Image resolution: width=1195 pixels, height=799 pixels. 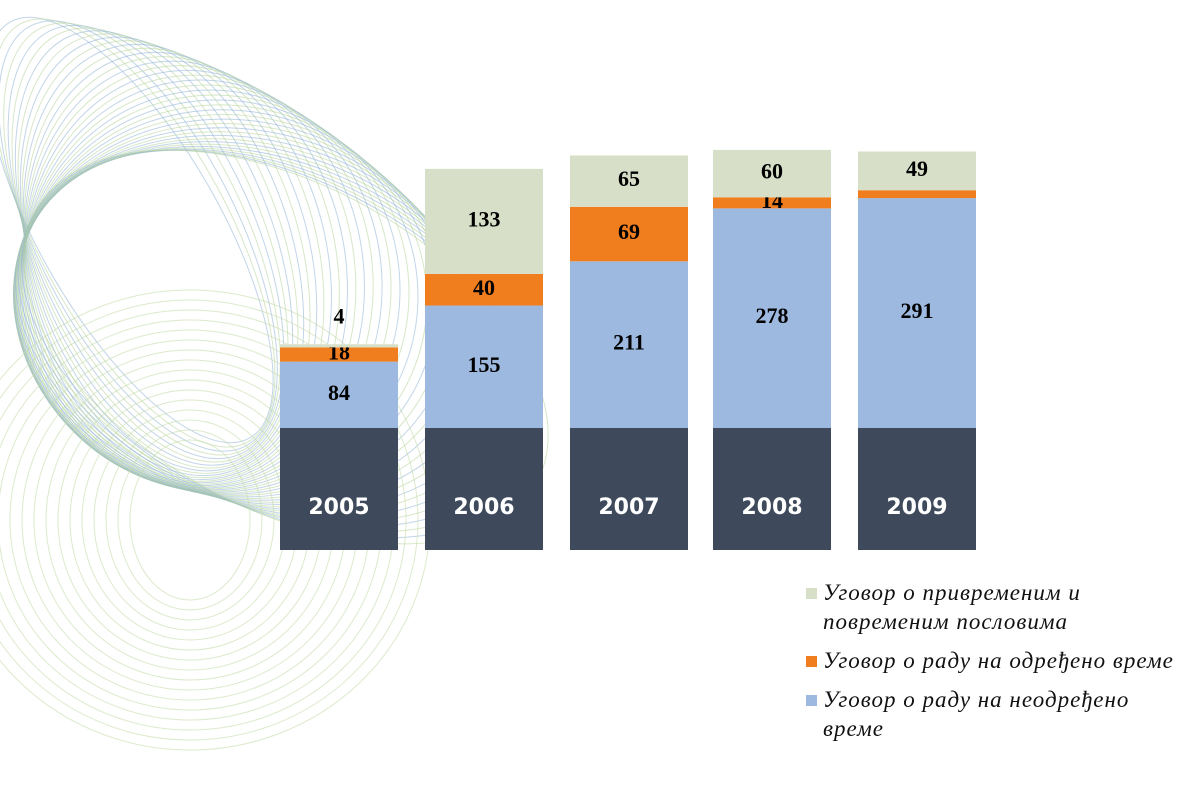 I want to click on data-label: 155, so click(x=484, y=364).